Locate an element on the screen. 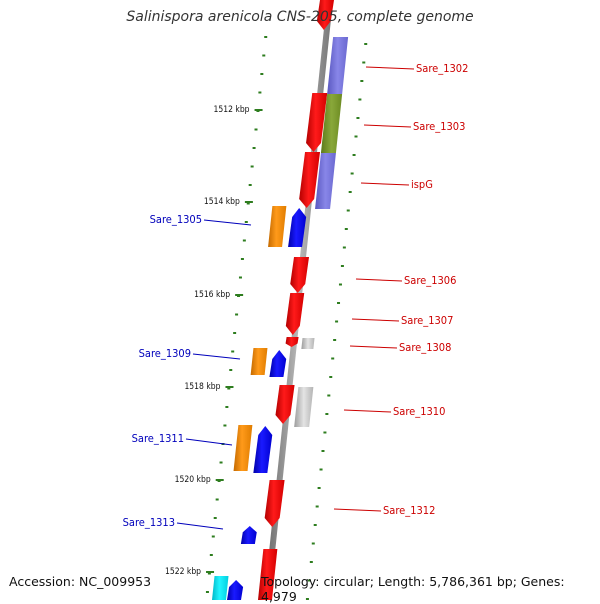 This screenshot has height=604, width=600. kbp-tick-label: 1520 kbp is located at coordinates (193, 480).